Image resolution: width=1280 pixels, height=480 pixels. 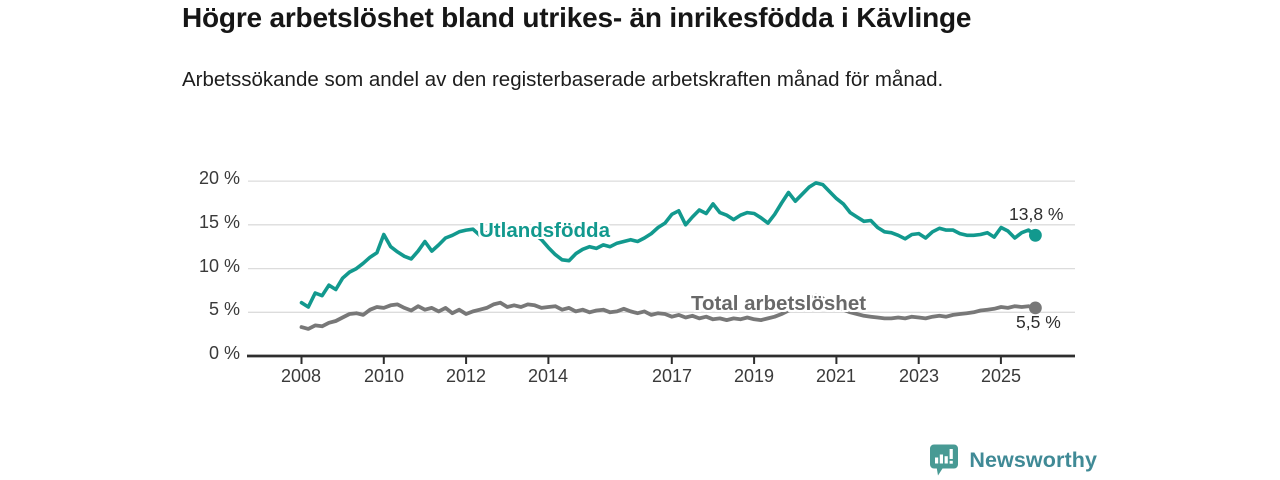 What do you see at coordinates (951, 454) in the screenshot?
I see `exclamation-bar` at bounding box center [951, 454].